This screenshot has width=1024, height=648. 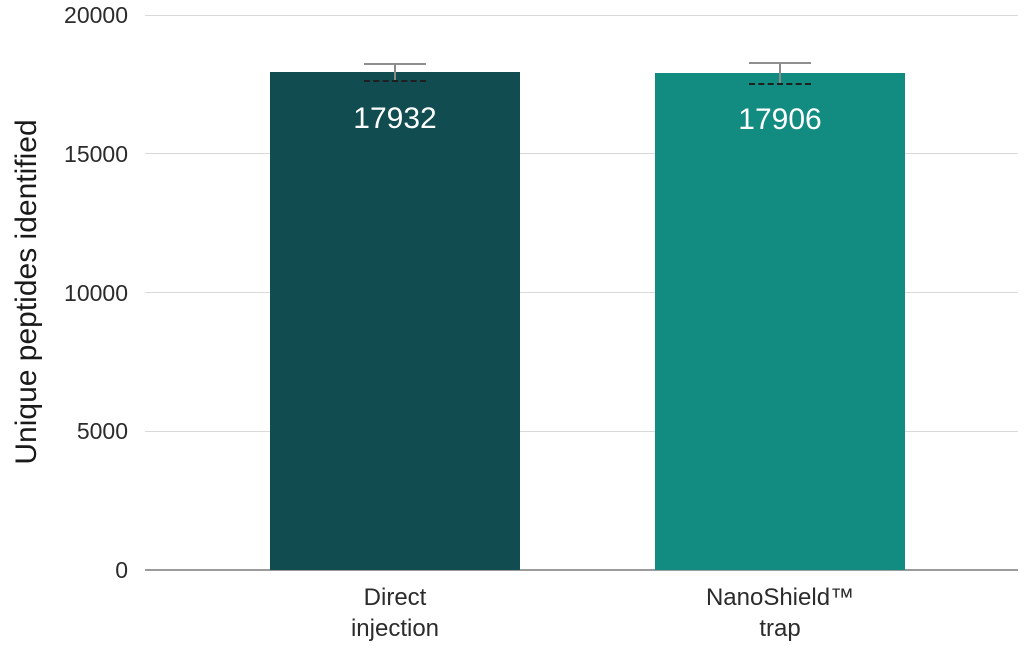 What do you see at coordinates (395, 613) in the screenshot?
I see `x-tick-label: Direct injection` at bounding box center [395, 613].